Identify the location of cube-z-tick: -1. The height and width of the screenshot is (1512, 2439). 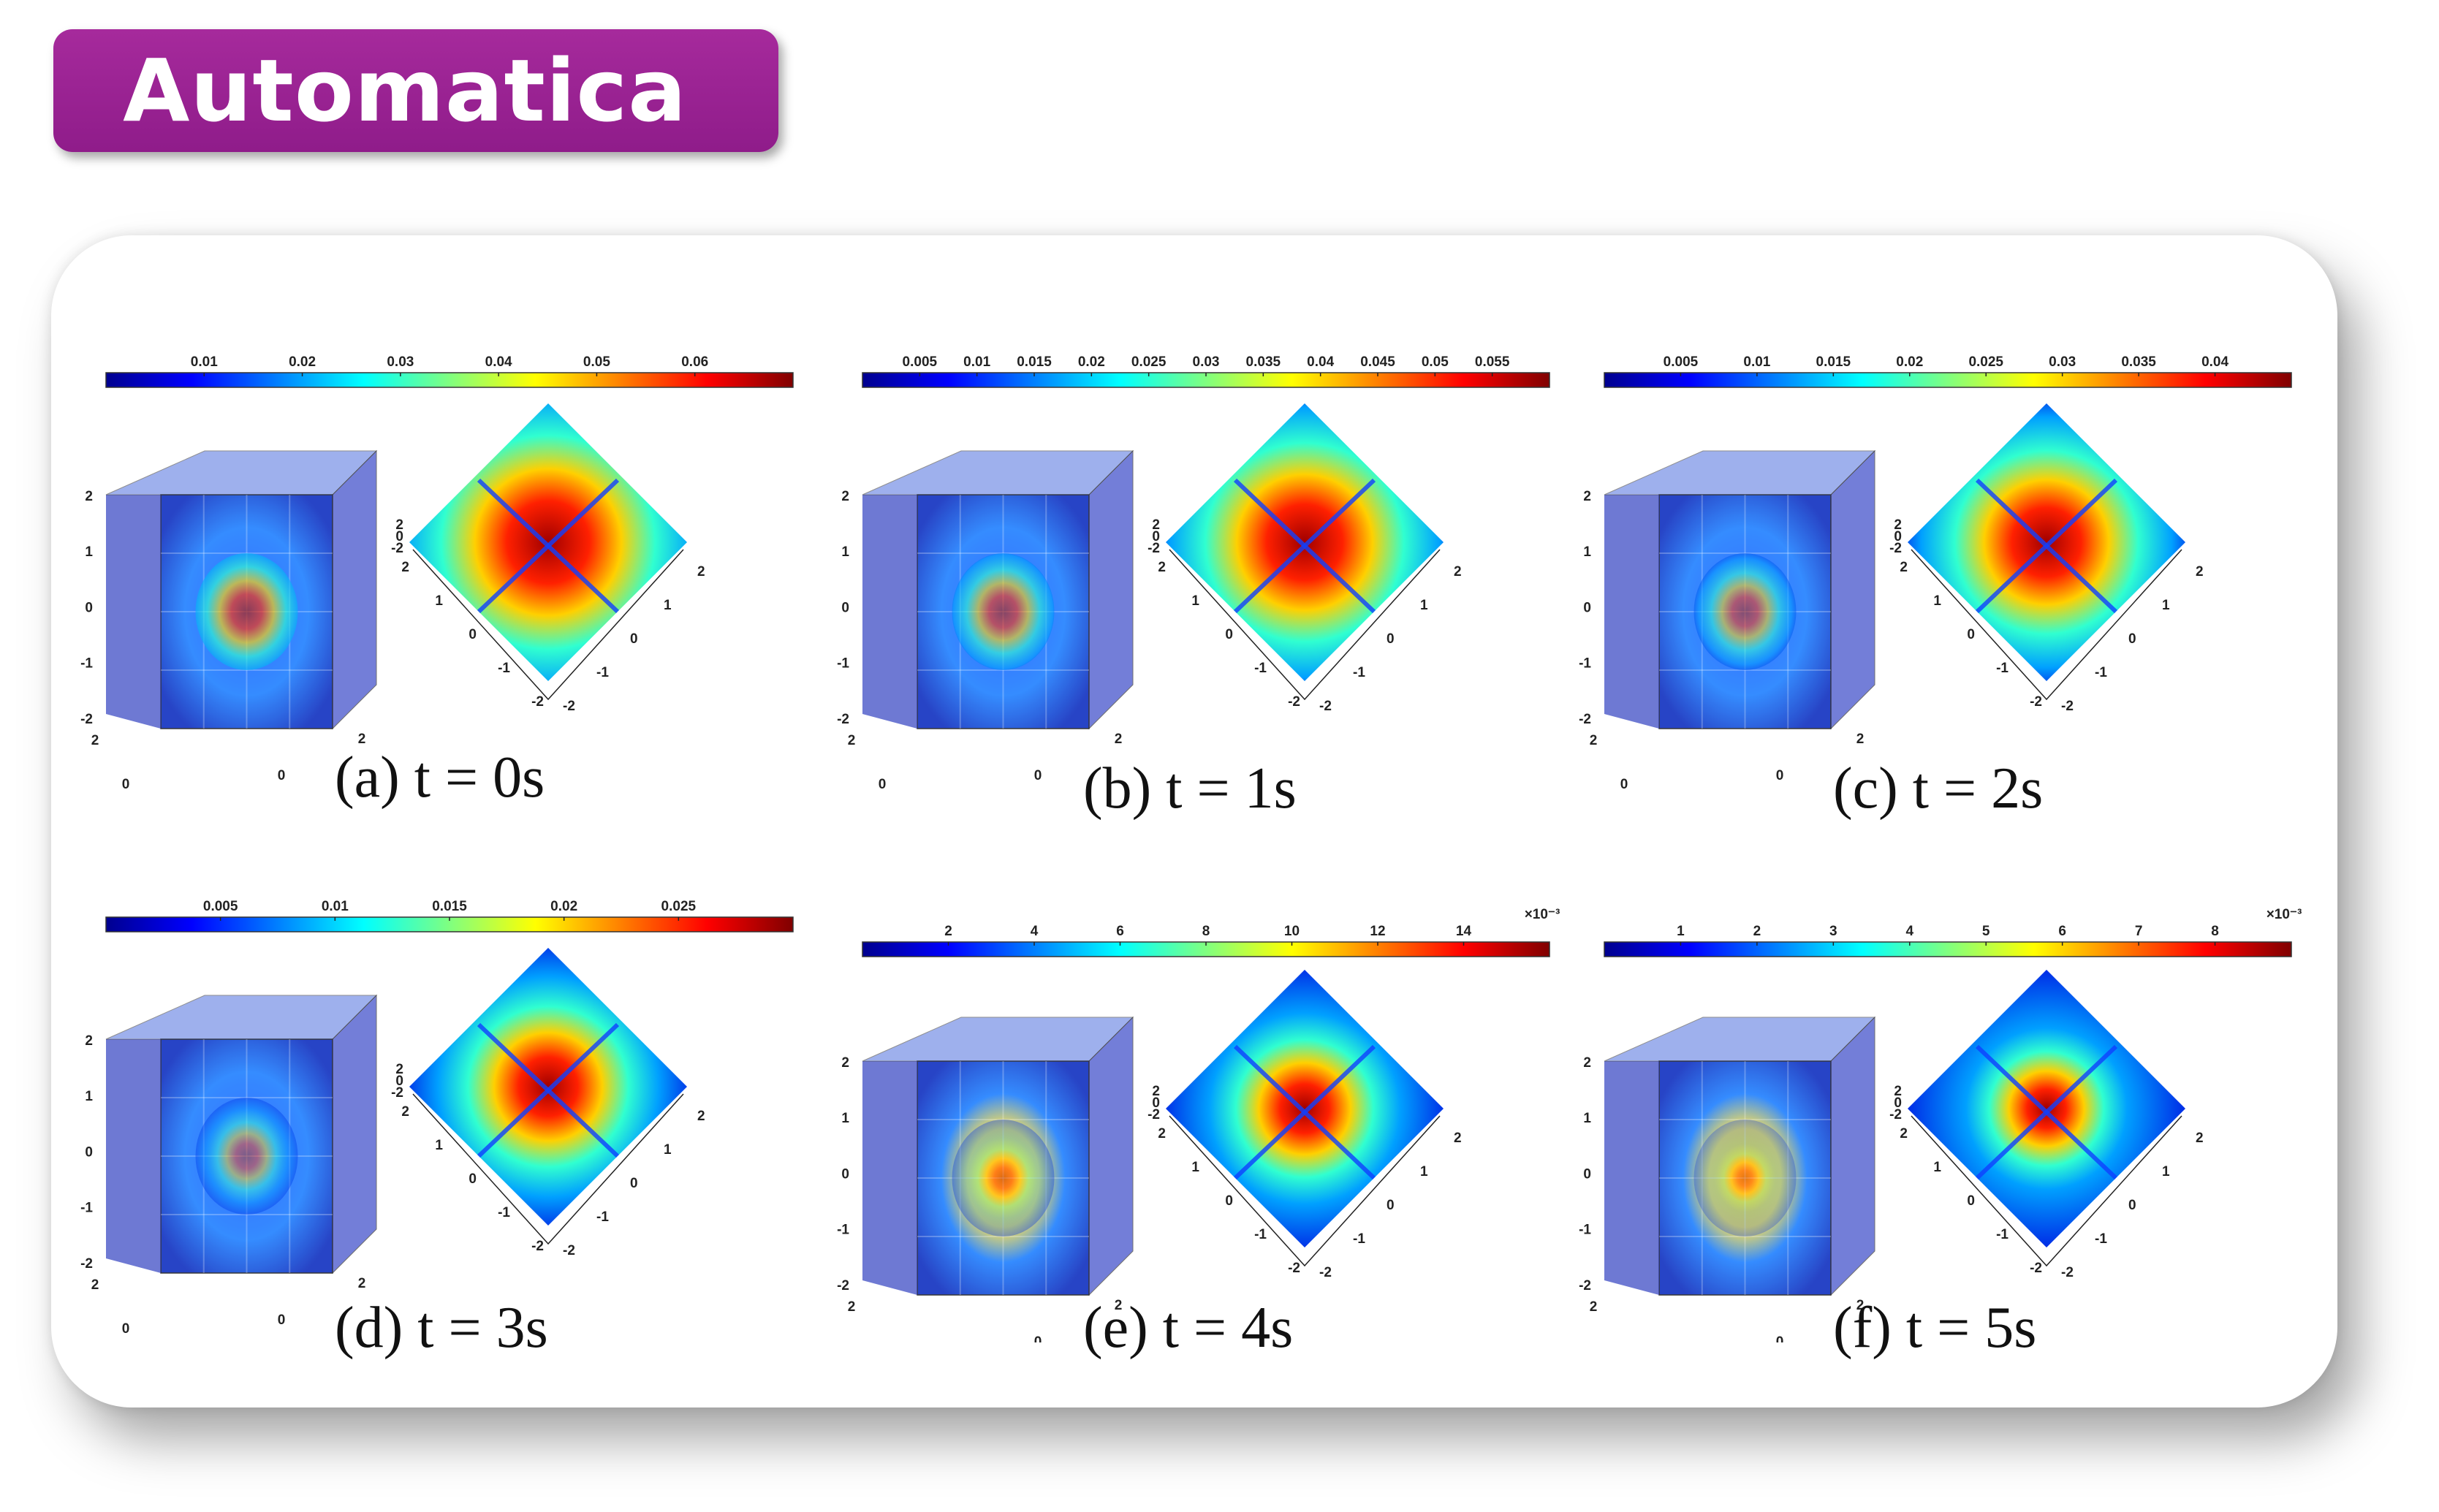
(1585, 1230).